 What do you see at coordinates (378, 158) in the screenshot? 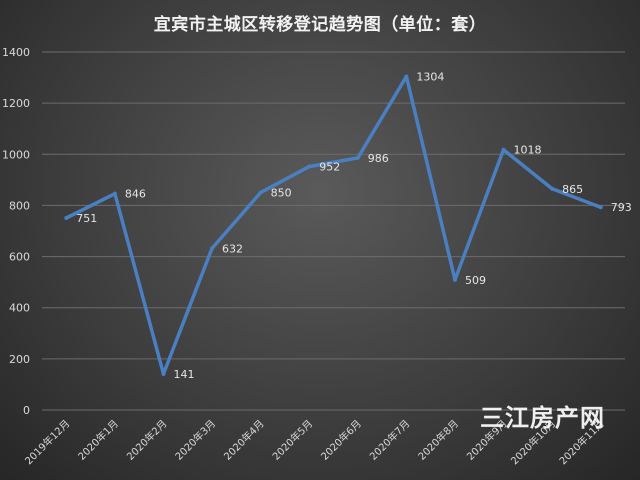
I see `data-label: 986` at bounding box center [378, 158].